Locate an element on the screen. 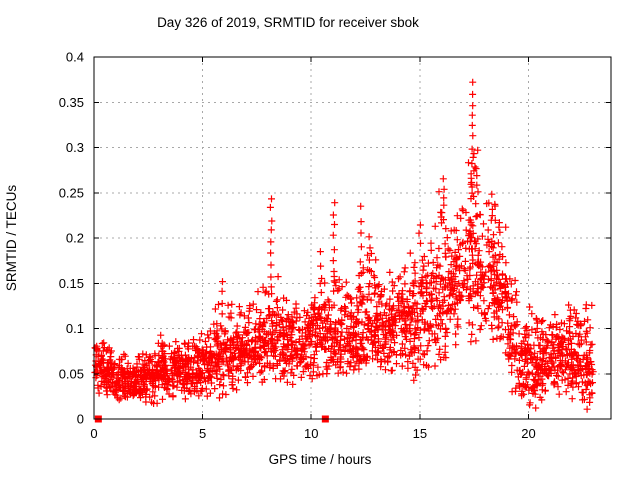  y-tick-label: 0.15 is located at coordinates (71, 283).